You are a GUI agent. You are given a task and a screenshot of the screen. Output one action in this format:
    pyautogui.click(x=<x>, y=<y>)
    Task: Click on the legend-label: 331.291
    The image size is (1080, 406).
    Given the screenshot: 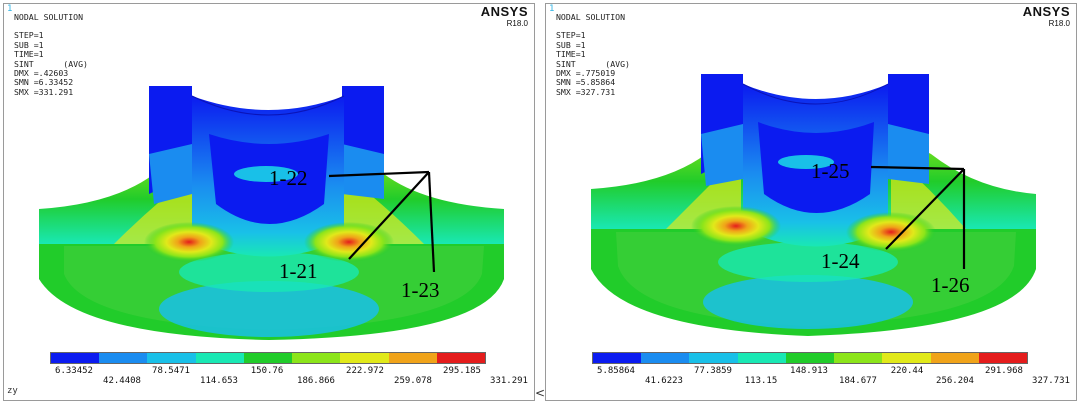 What is the action you would take?
    pyautogui.click(x=509, y=381)
    